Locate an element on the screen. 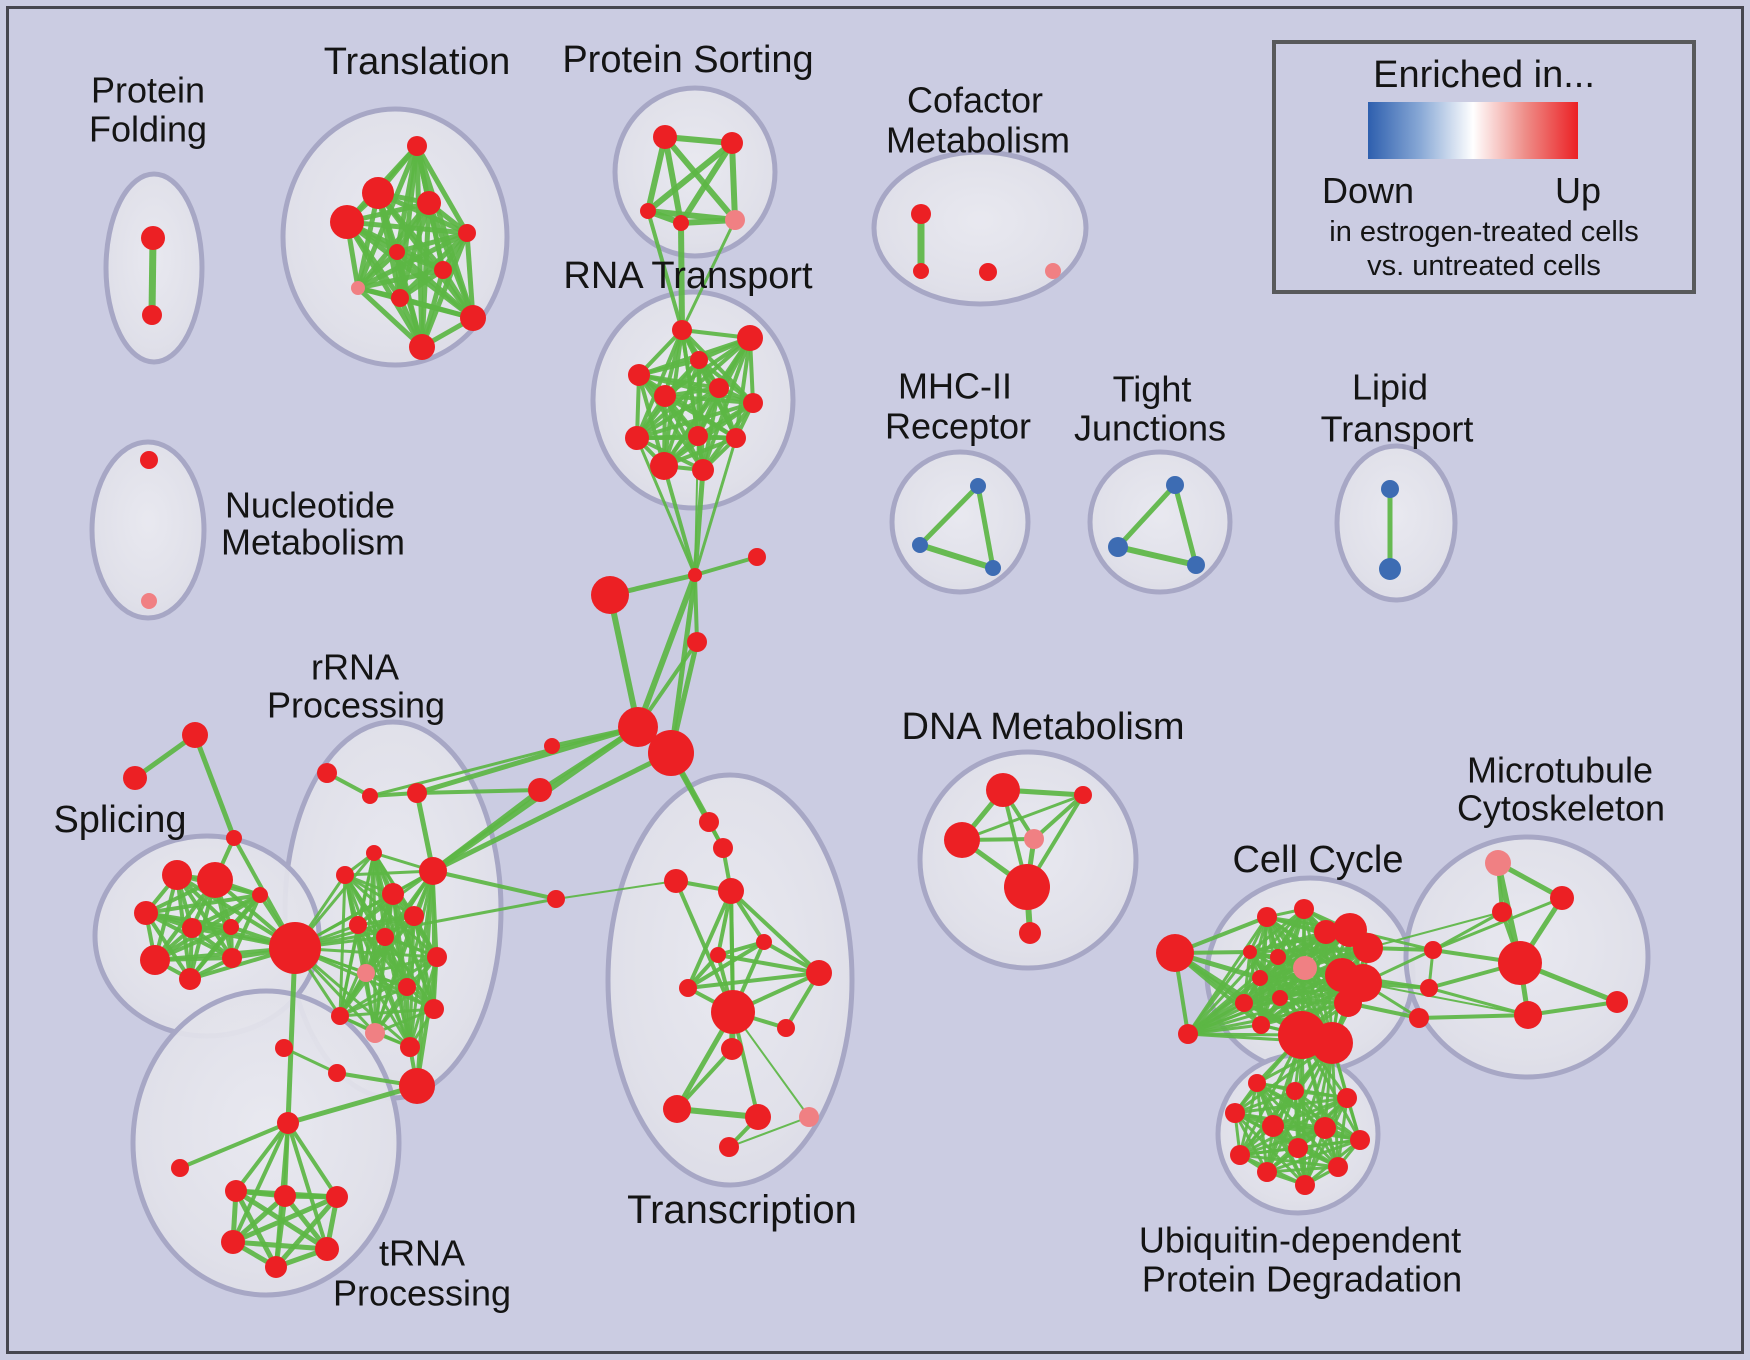 This screenshot has height=1360, width=1750. node-q4 is located at coordinates (345, 875).